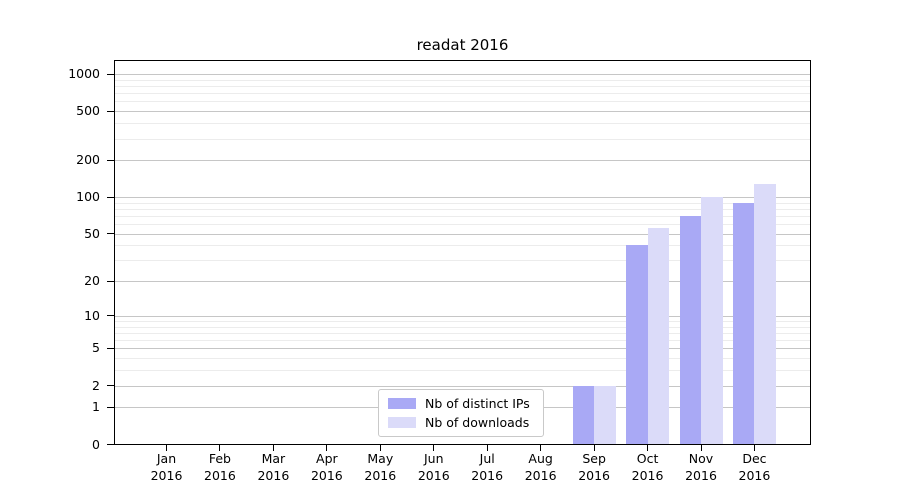  Describe the element at coordinates (754, 467) in the screenshot. I see `x-tick-label: Dec 2016` at that location.